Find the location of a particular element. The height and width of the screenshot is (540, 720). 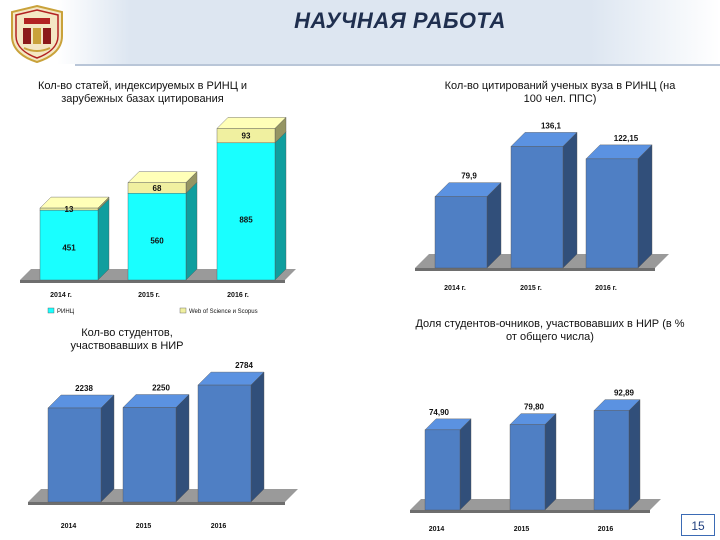

chart3-title: Кол-во студентов, участвовавших в НИР is located at coordinates (127, 339).